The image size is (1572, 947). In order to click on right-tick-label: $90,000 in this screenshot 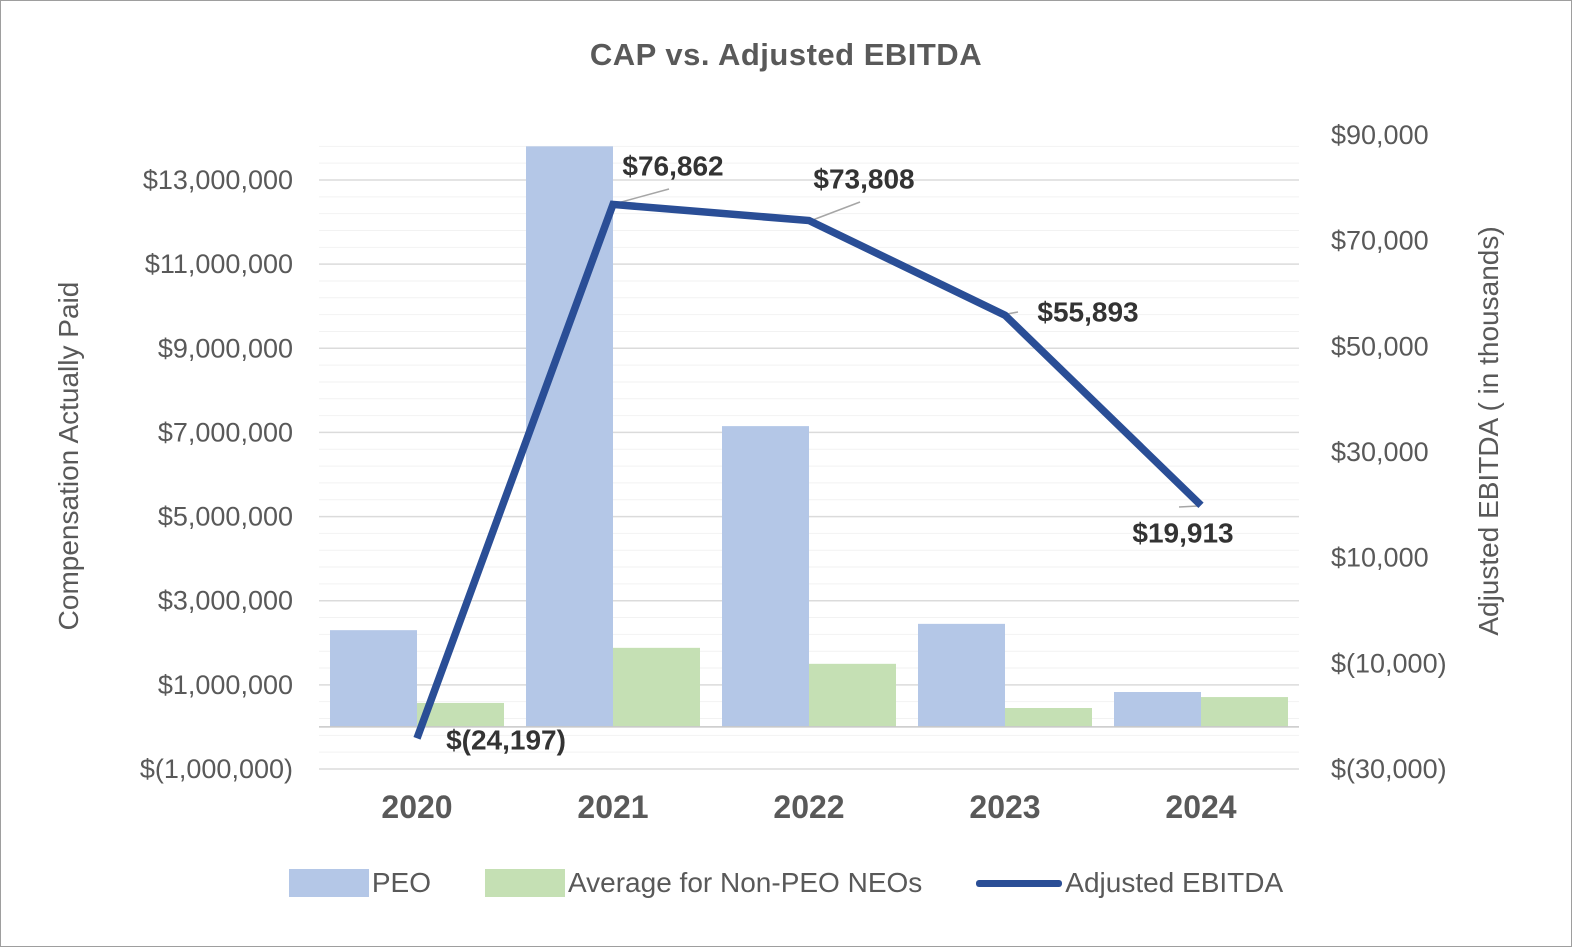, I will do `click(1380, 135)`.